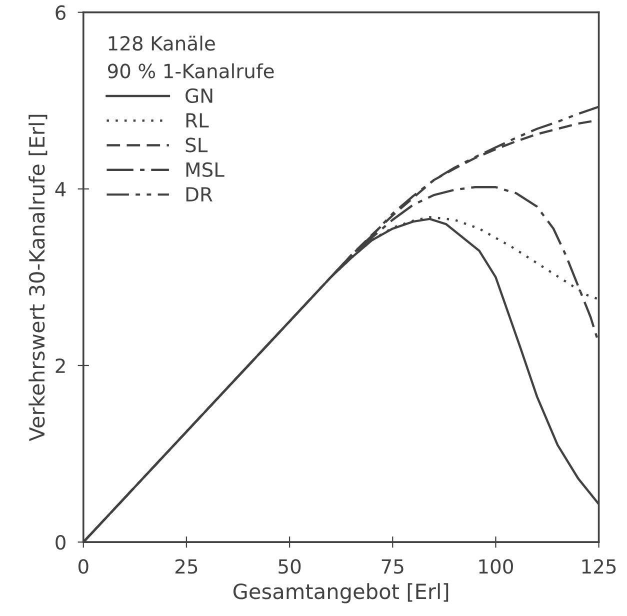 The height and width of the screenshot is (616, 627). I want to click on y-tick-label: 2, so click(60, 365).